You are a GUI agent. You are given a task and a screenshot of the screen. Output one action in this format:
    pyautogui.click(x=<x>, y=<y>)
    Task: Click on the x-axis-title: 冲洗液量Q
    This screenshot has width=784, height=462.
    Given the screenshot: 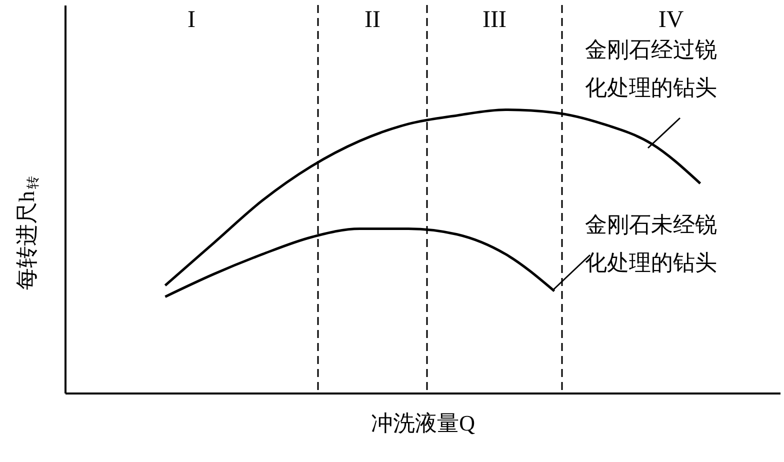 What is the action you would take?
    pyautogui.click(x=423, y=423)
    